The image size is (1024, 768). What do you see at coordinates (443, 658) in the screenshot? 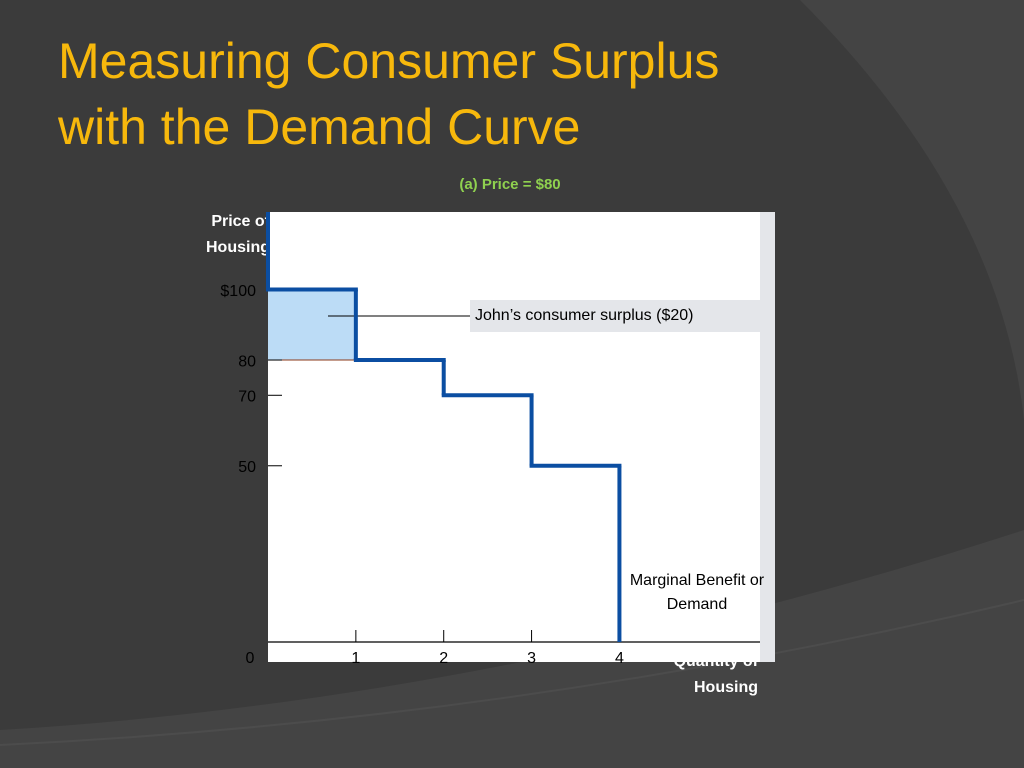
I see `x-tick-label: 2` at bounding box center [443, 658].